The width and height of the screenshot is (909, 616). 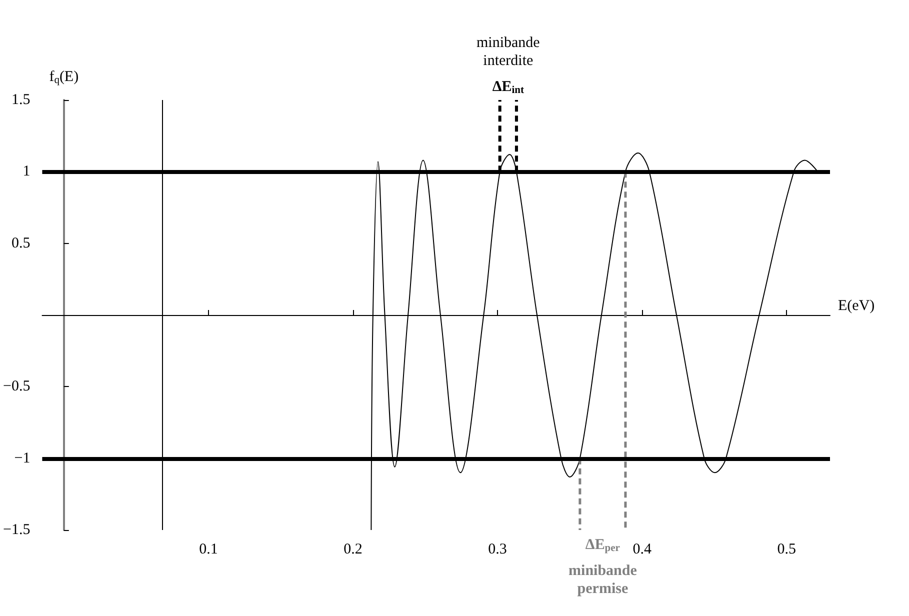 What do you see at coordinates (20, 243) in the screenshot?
I see `y-tick-label: 0.5` at bounding box center [20, 243].